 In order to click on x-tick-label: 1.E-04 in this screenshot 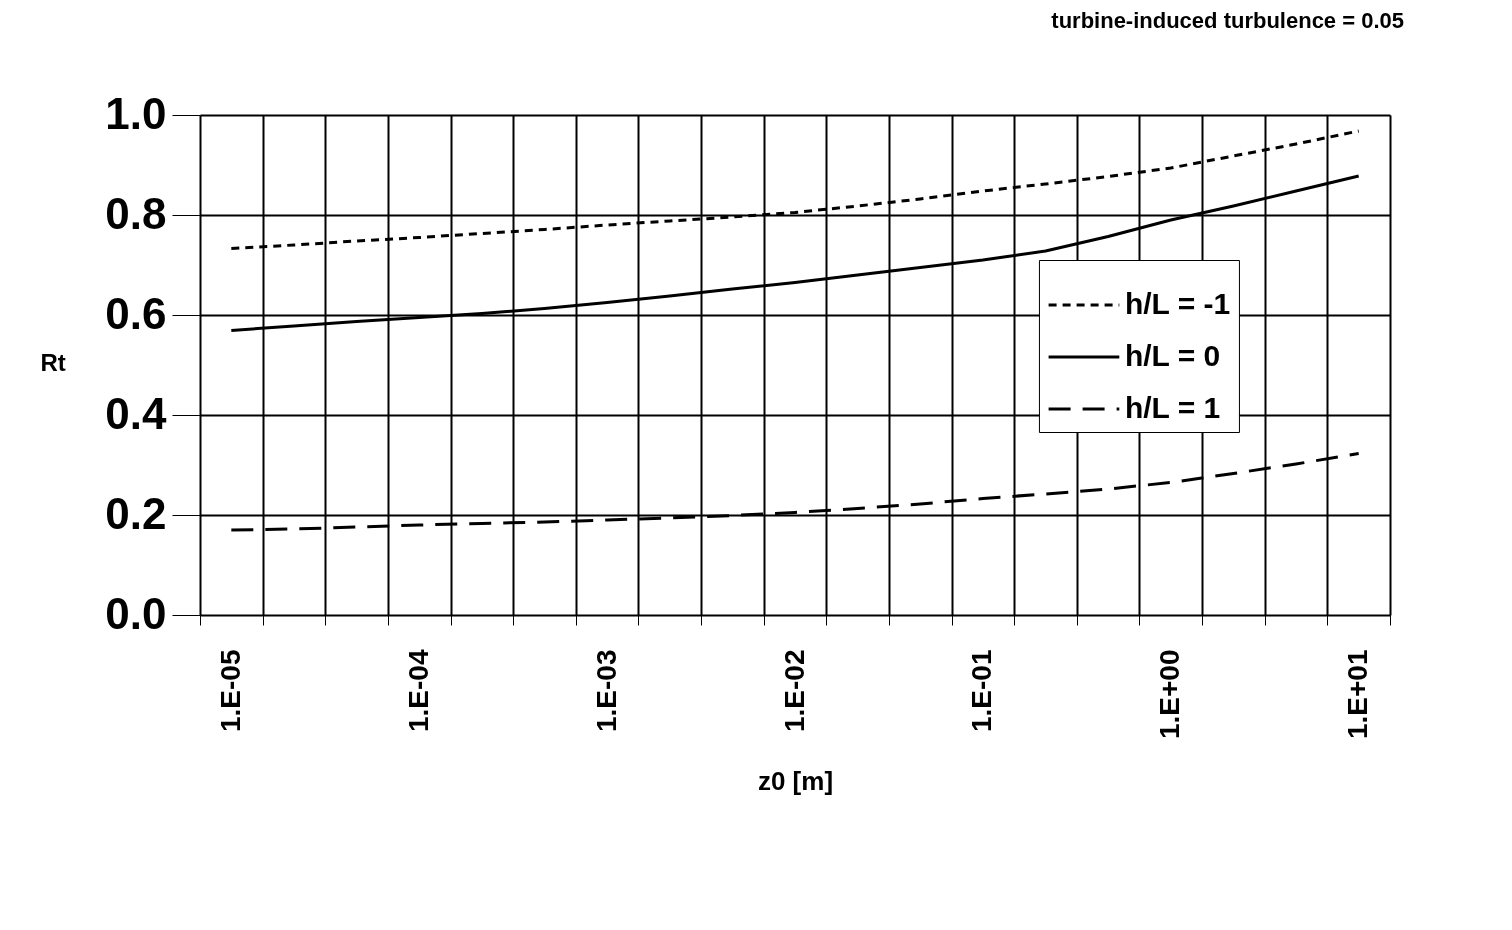, I will do `click(418, 690)`.